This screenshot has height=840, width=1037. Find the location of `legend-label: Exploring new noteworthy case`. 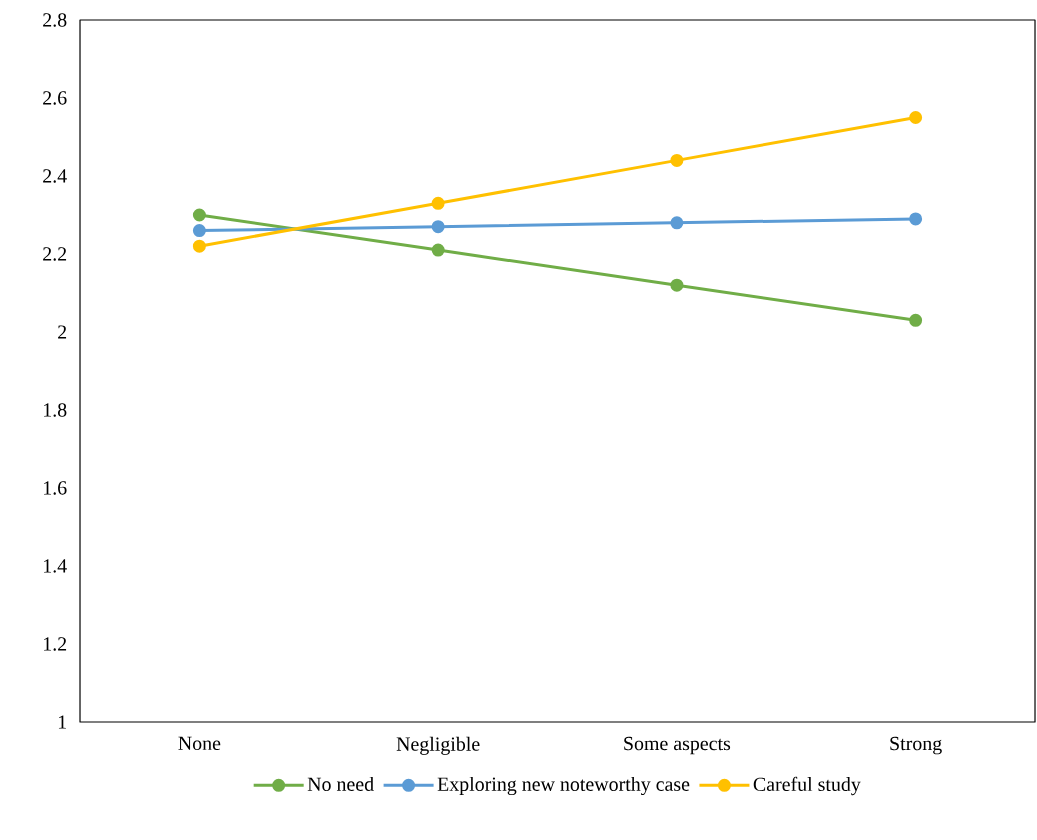

legend-label: Exploring new noteworthy case is located at coordinates (563, 786).